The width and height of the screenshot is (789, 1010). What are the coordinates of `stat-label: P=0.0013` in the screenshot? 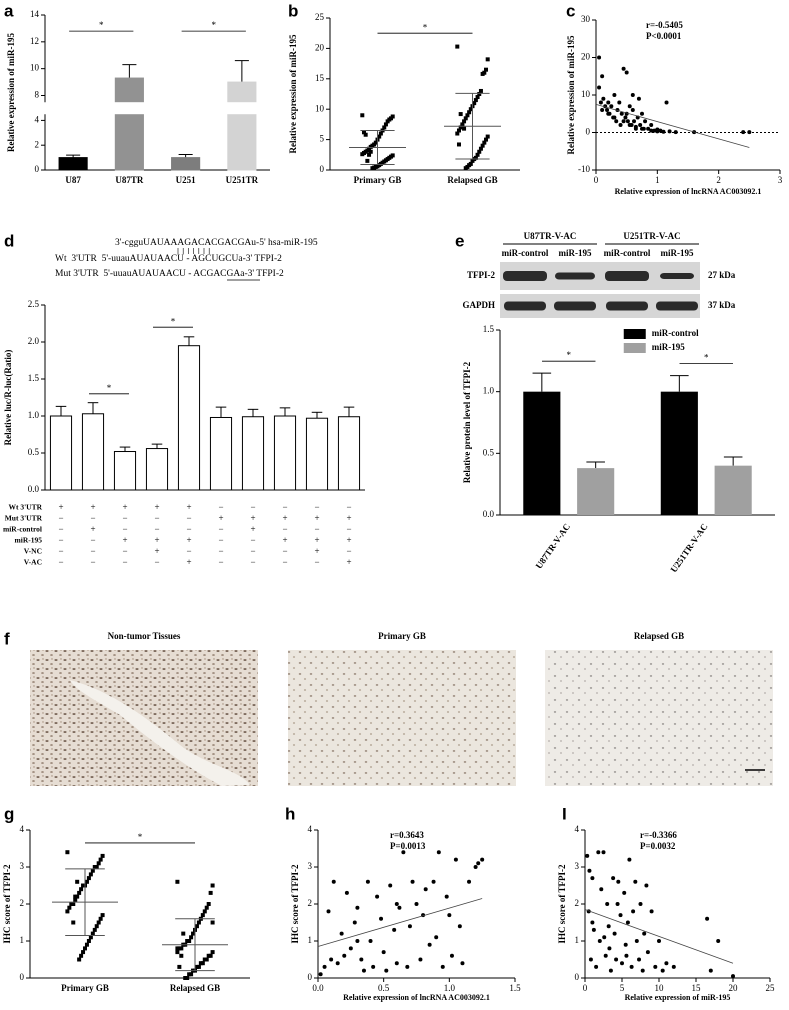 It's located at (408, 846).